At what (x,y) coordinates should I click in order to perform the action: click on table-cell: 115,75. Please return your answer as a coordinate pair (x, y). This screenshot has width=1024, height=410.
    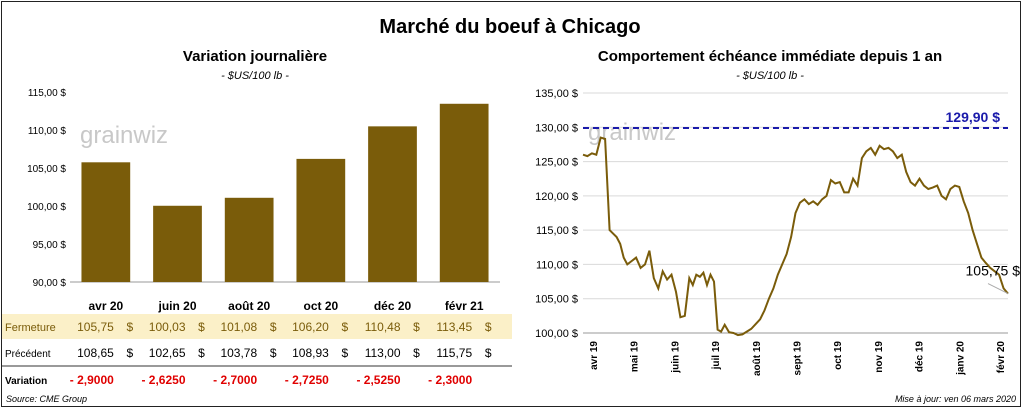
    Looking at the image, I should click on (454, 353).